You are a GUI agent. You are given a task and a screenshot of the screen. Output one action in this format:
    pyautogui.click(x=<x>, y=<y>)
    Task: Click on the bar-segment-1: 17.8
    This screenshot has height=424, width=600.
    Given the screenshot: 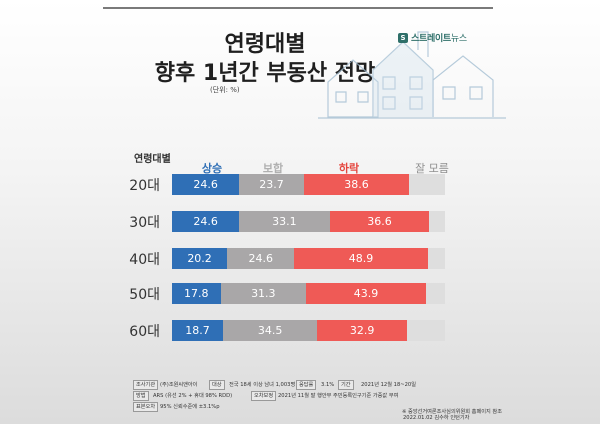 What is the action you would take?
    pyautogui.click(x=196, y=293)
    